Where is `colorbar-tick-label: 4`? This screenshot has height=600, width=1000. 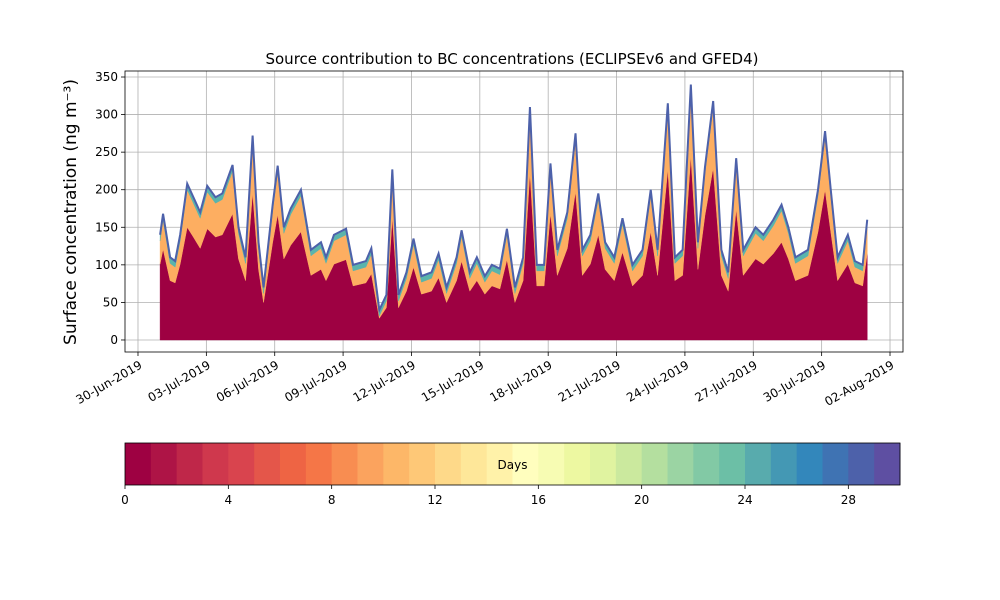
colorbar-tick-label: 4 is located at coordinates (229, 500).